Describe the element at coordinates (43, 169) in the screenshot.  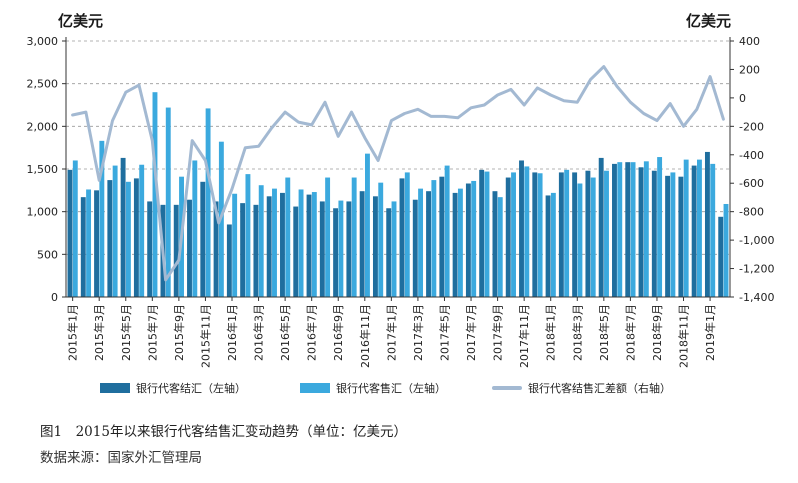
I see `left-tick-label: 1,500` at that location.